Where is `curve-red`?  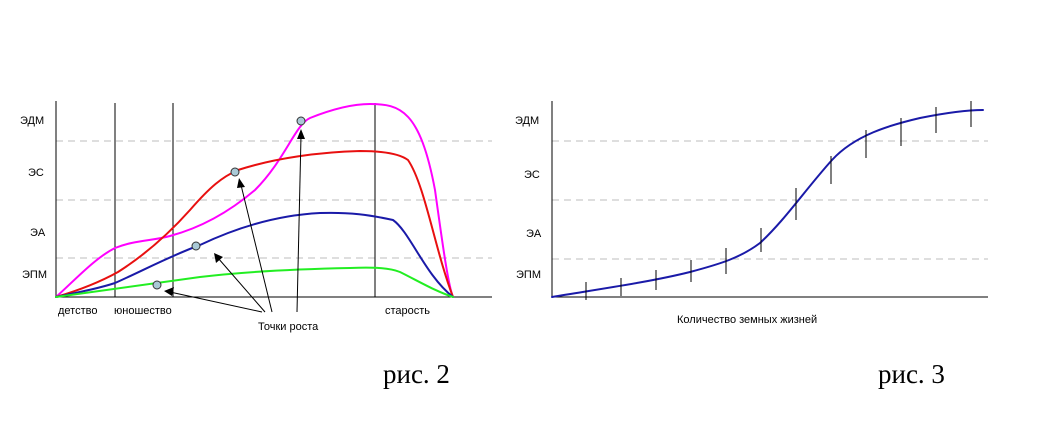 curve-red is located at coordinates (254, 223).